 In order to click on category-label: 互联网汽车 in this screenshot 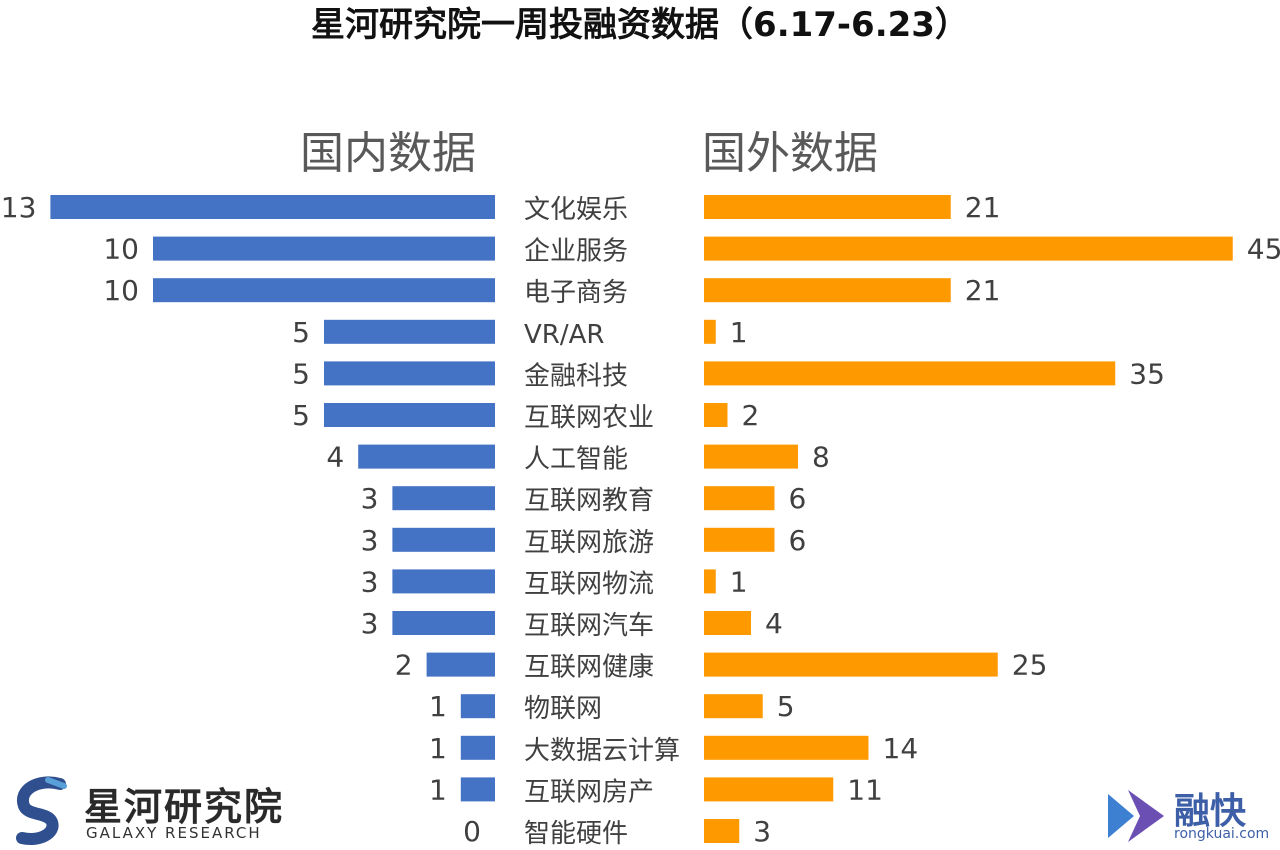, I will do `click(589, 626)`.